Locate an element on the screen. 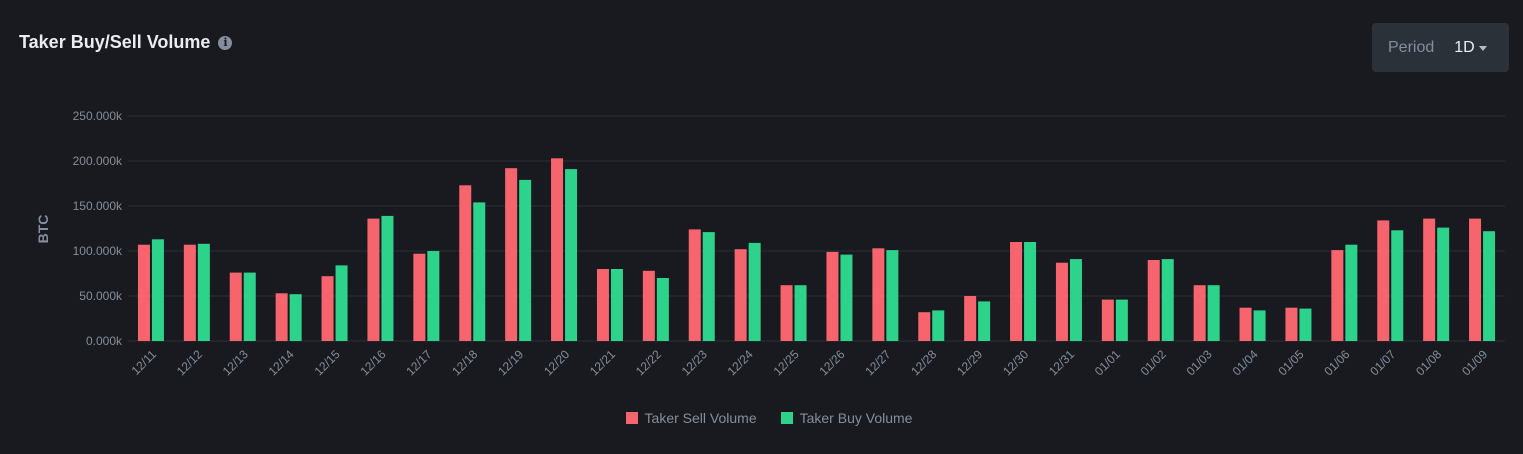 This screenshot has height=454, width=1523. x-tick-label: 12/19 is located at coordinates (510, 362).